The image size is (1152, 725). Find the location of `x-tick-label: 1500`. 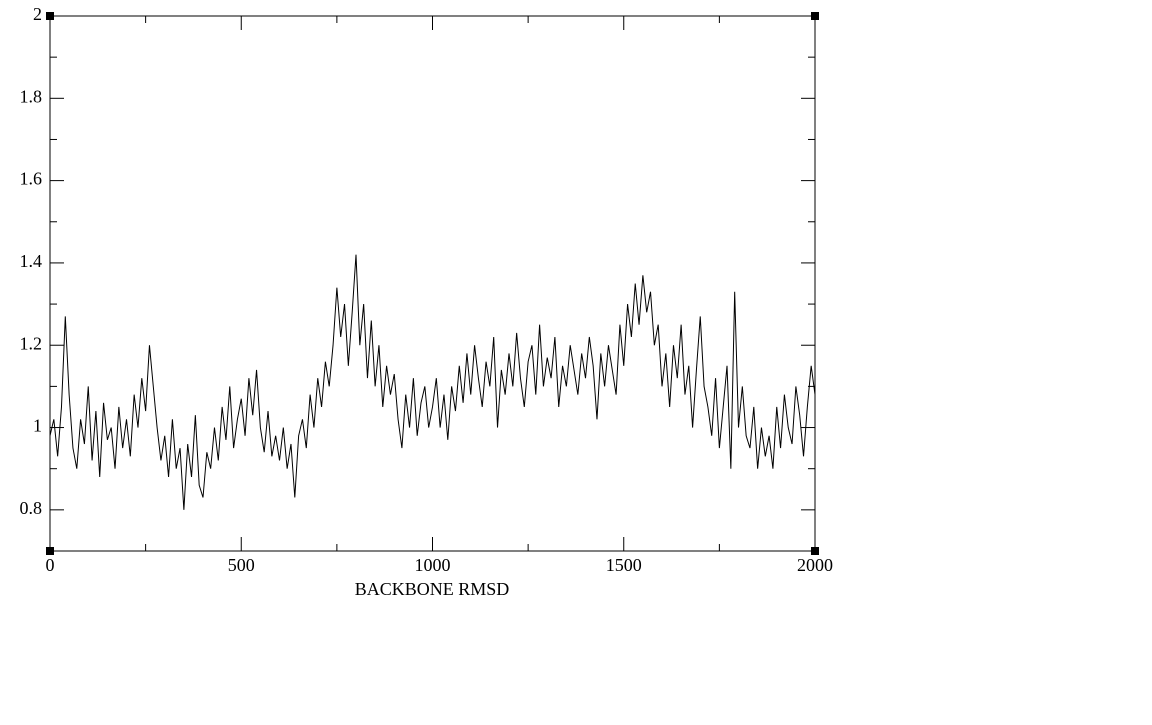

x-tick-label: 1500 is located at coordinates (624, 565).